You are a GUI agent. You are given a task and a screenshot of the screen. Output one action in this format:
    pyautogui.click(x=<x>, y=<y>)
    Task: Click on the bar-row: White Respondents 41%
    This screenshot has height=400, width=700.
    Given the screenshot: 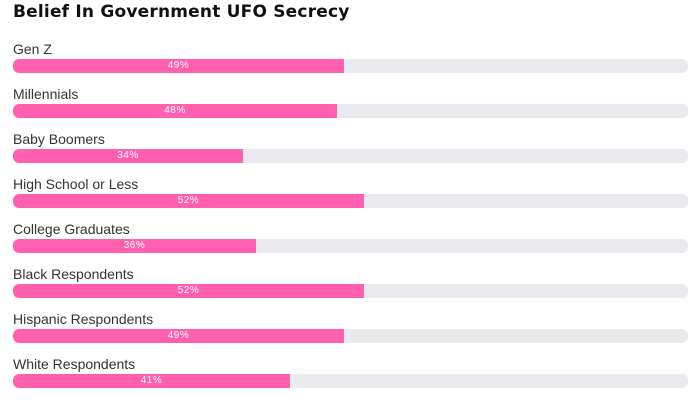 What is the action you would take?
    pyautogui.click(x=350, y=377)
    